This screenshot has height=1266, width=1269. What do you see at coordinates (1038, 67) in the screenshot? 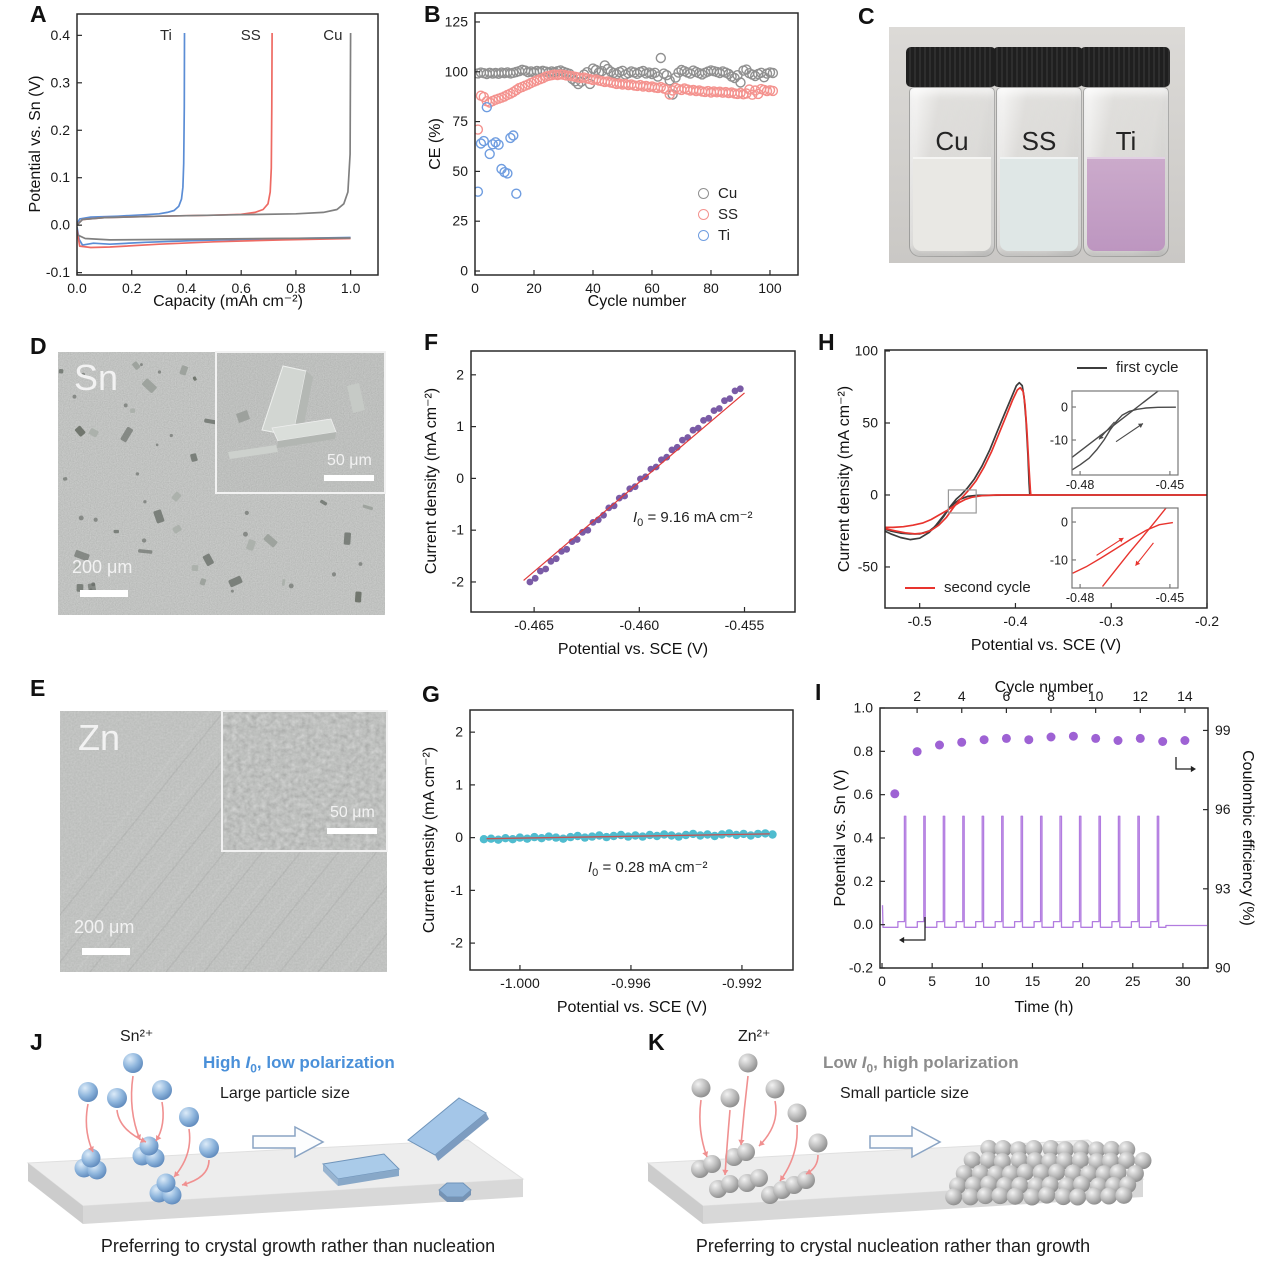
I see `vial-cap` at bounding box center [1038, 67].